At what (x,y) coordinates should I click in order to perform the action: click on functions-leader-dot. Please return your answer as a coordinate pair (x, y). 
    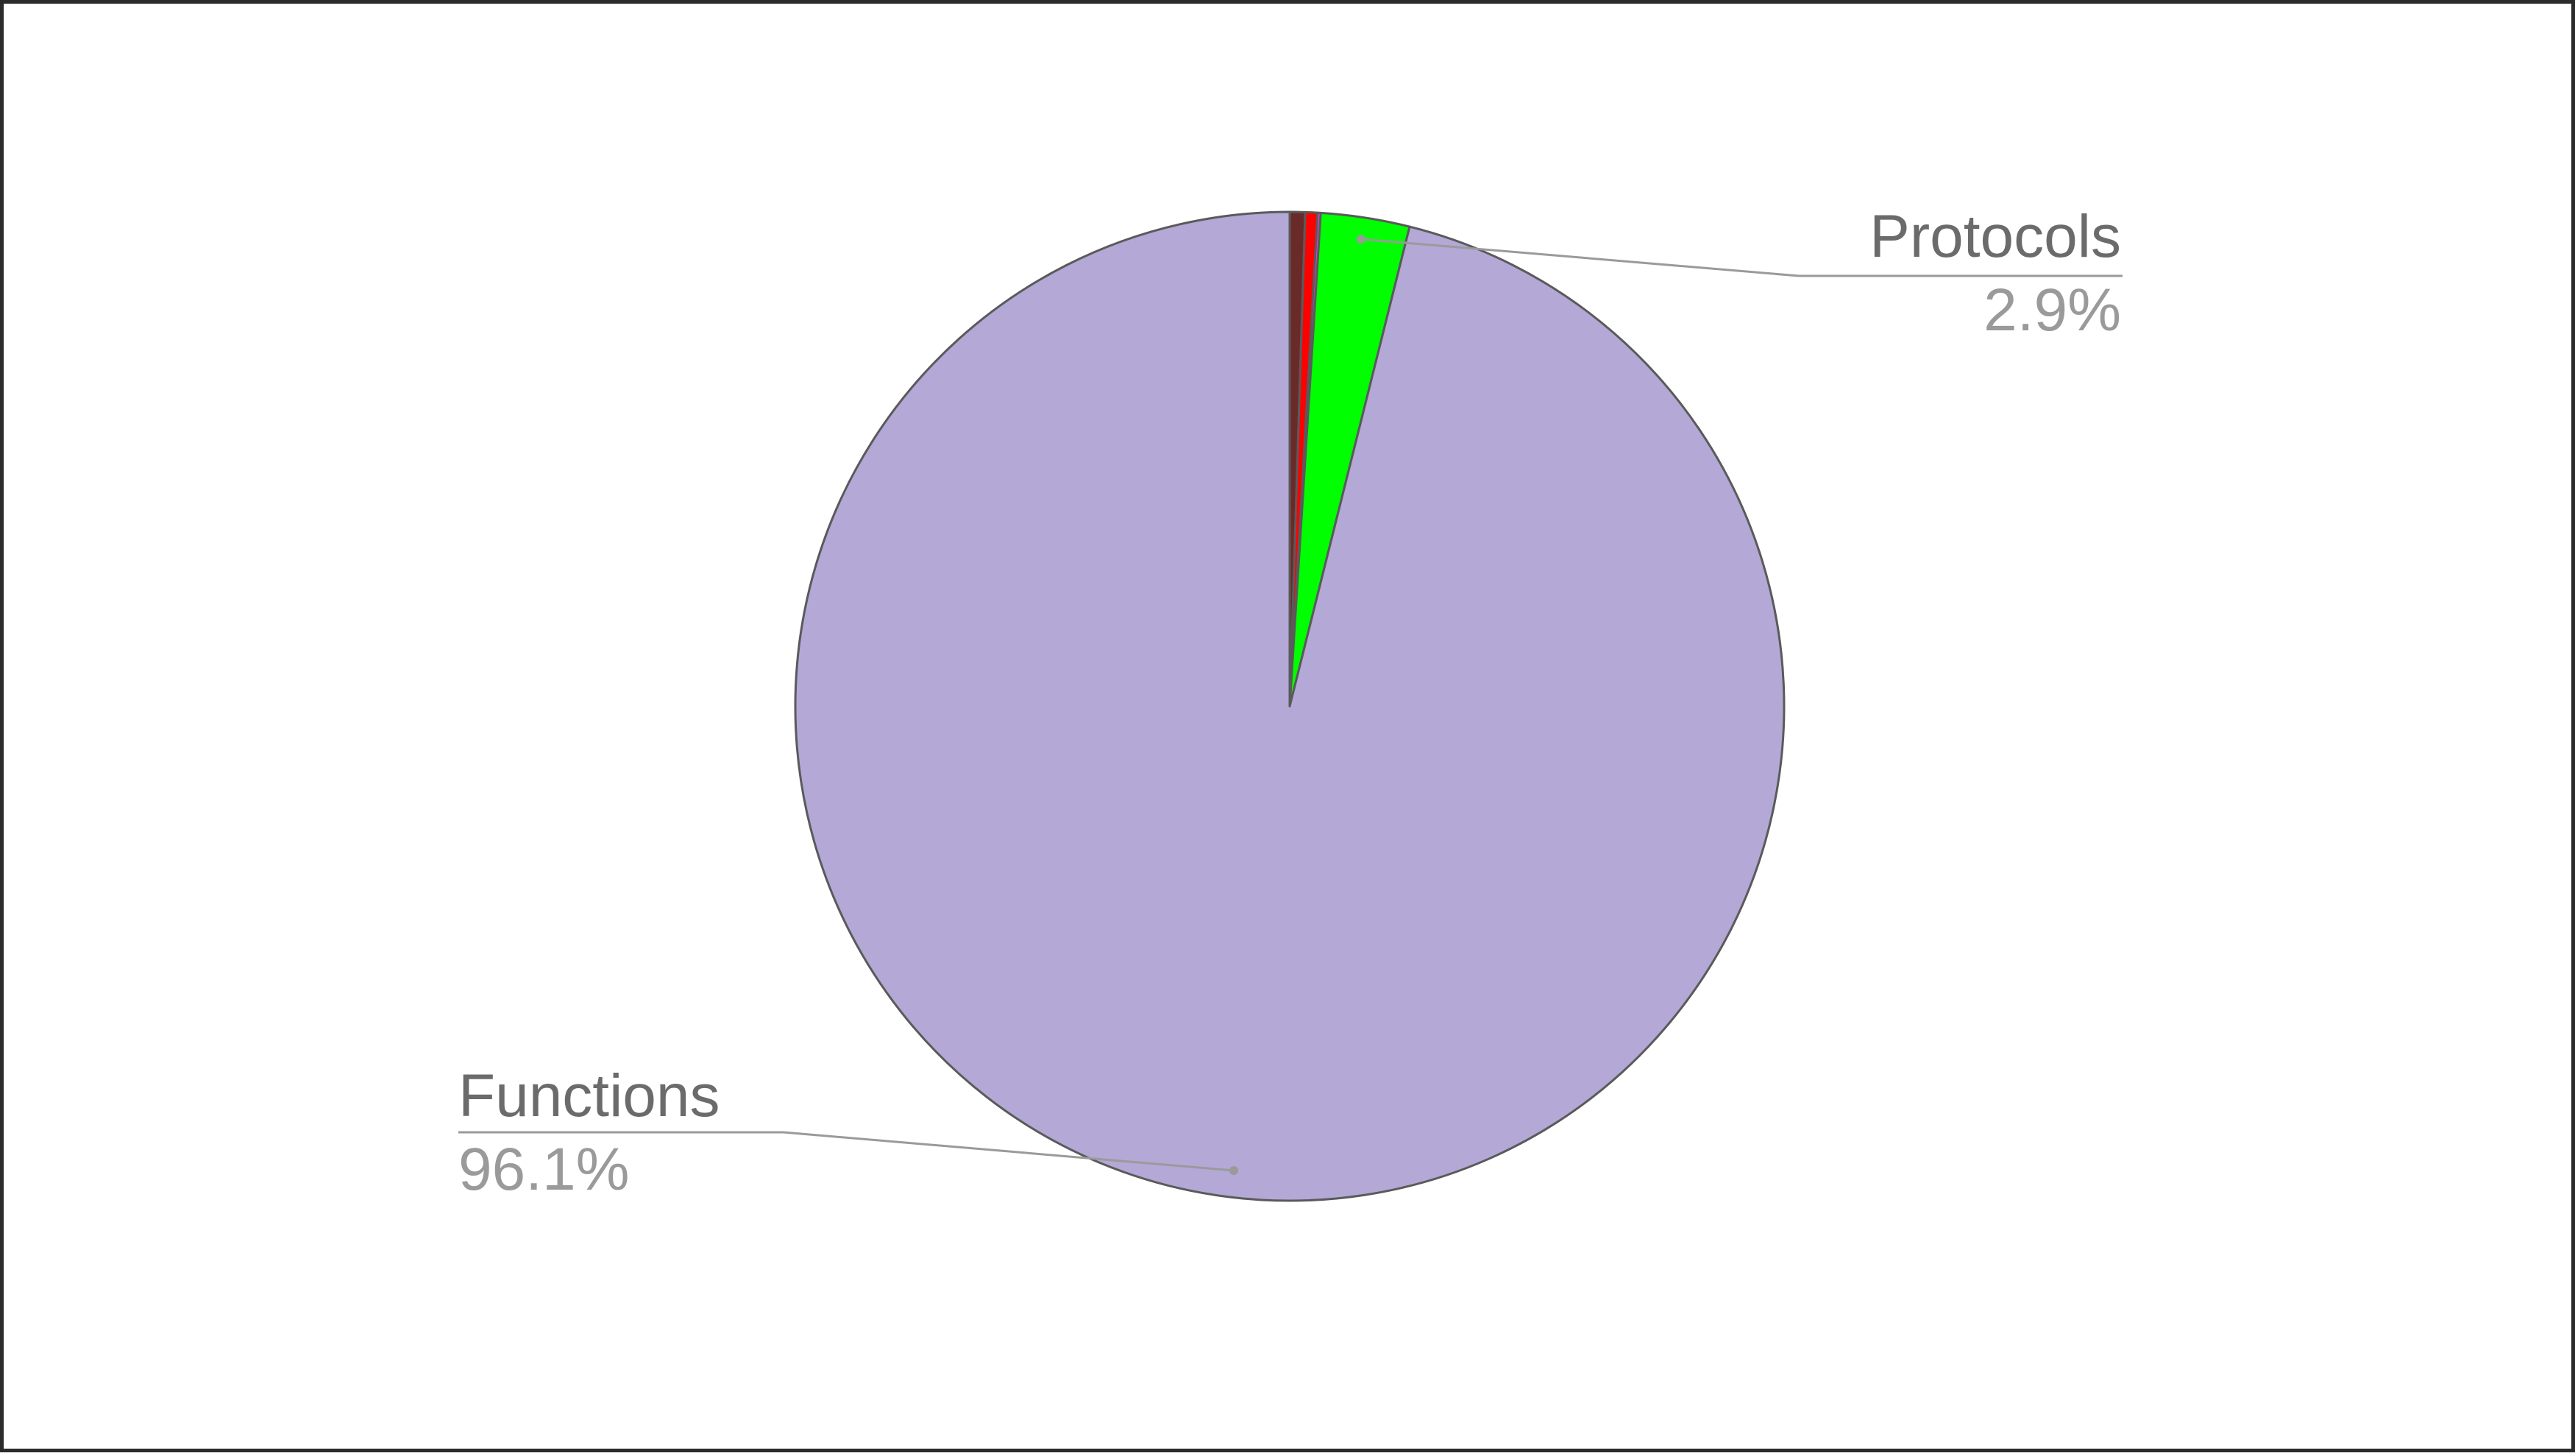
    Looking at the image, I should click on (1234, 1171).